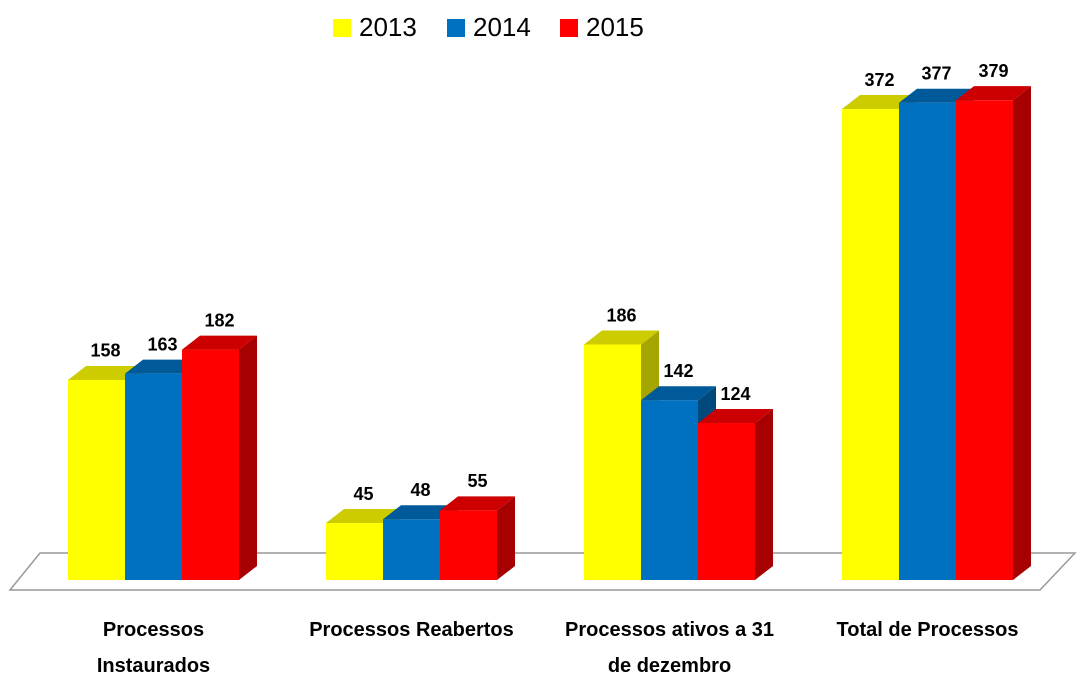  I want to click on value-label: 186, so click(621, 315).